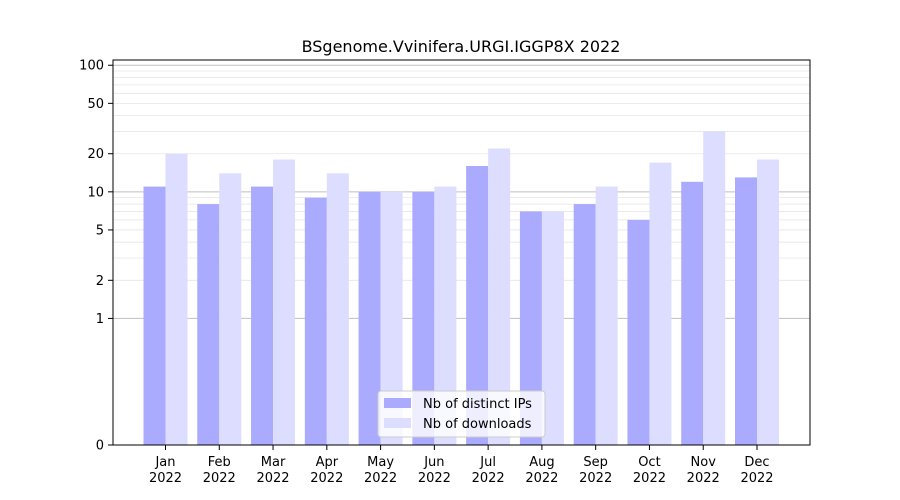 Image resolution: width=900 pixels, height=500 pixels. Describe the element at coordinates (95, 192) in the screenshot. I see `y-tick-label: 10` at that location.